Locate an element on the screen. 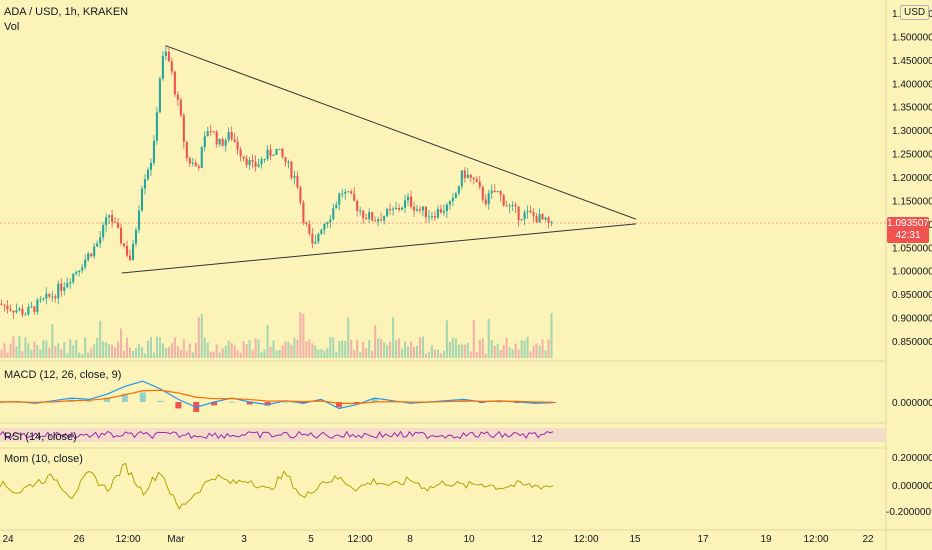 The height and width of the screenshot is (550, 932). currency-selector: USD is located at coordinates (915, 12).